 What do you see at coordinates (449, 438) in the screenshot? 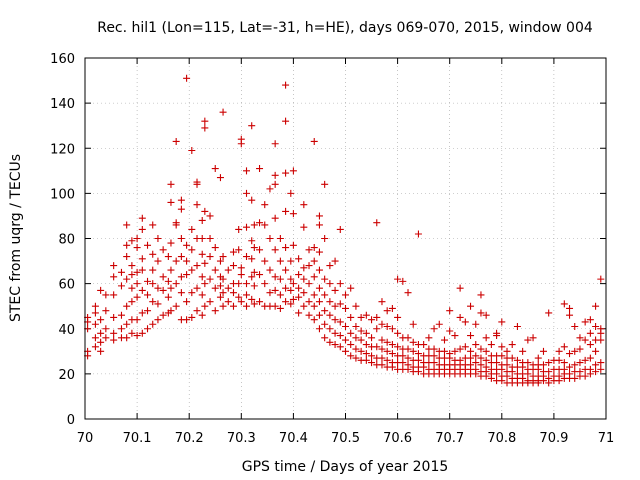
I see `x-tick-label: 70.7` at bounding box center [449, 438].